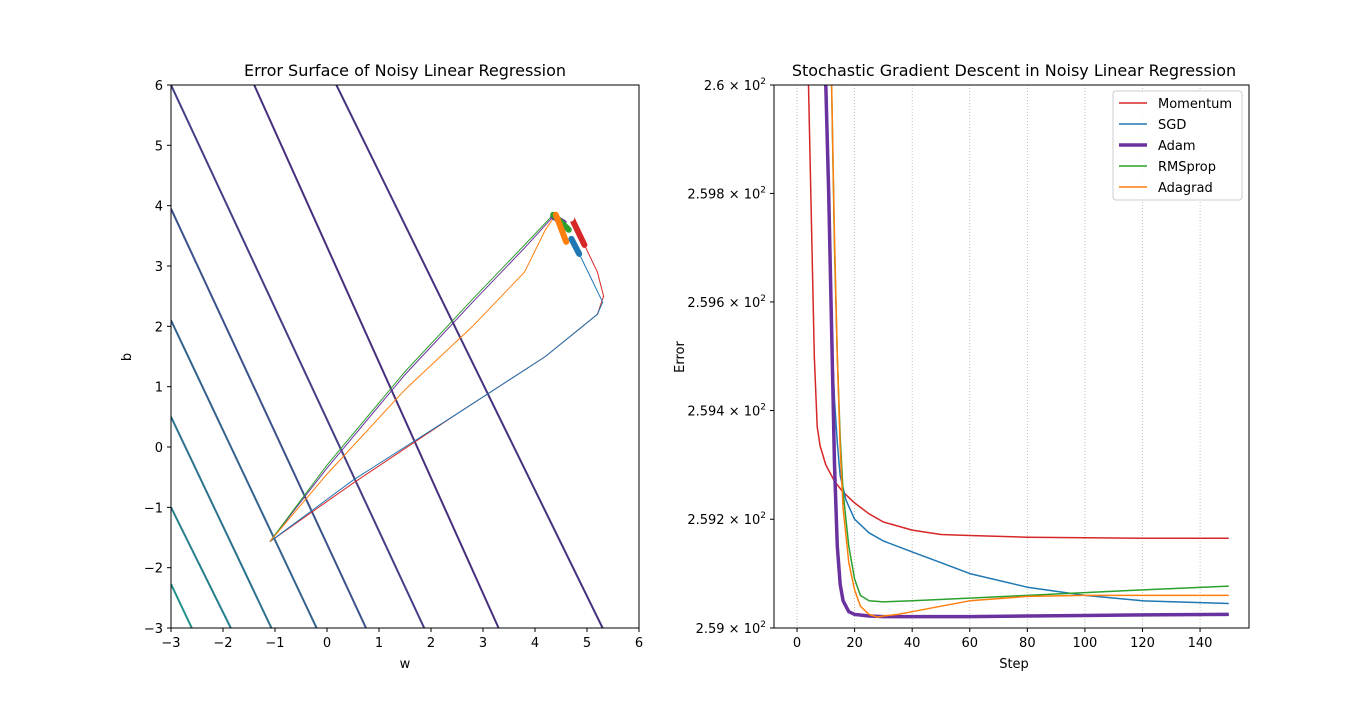 The height and width of the screenshot is (705, 1366). What do you see at coordinates (222, 643) in the screenshot?
I see `x-tick-label: −2` at bounding box center [222, 643].